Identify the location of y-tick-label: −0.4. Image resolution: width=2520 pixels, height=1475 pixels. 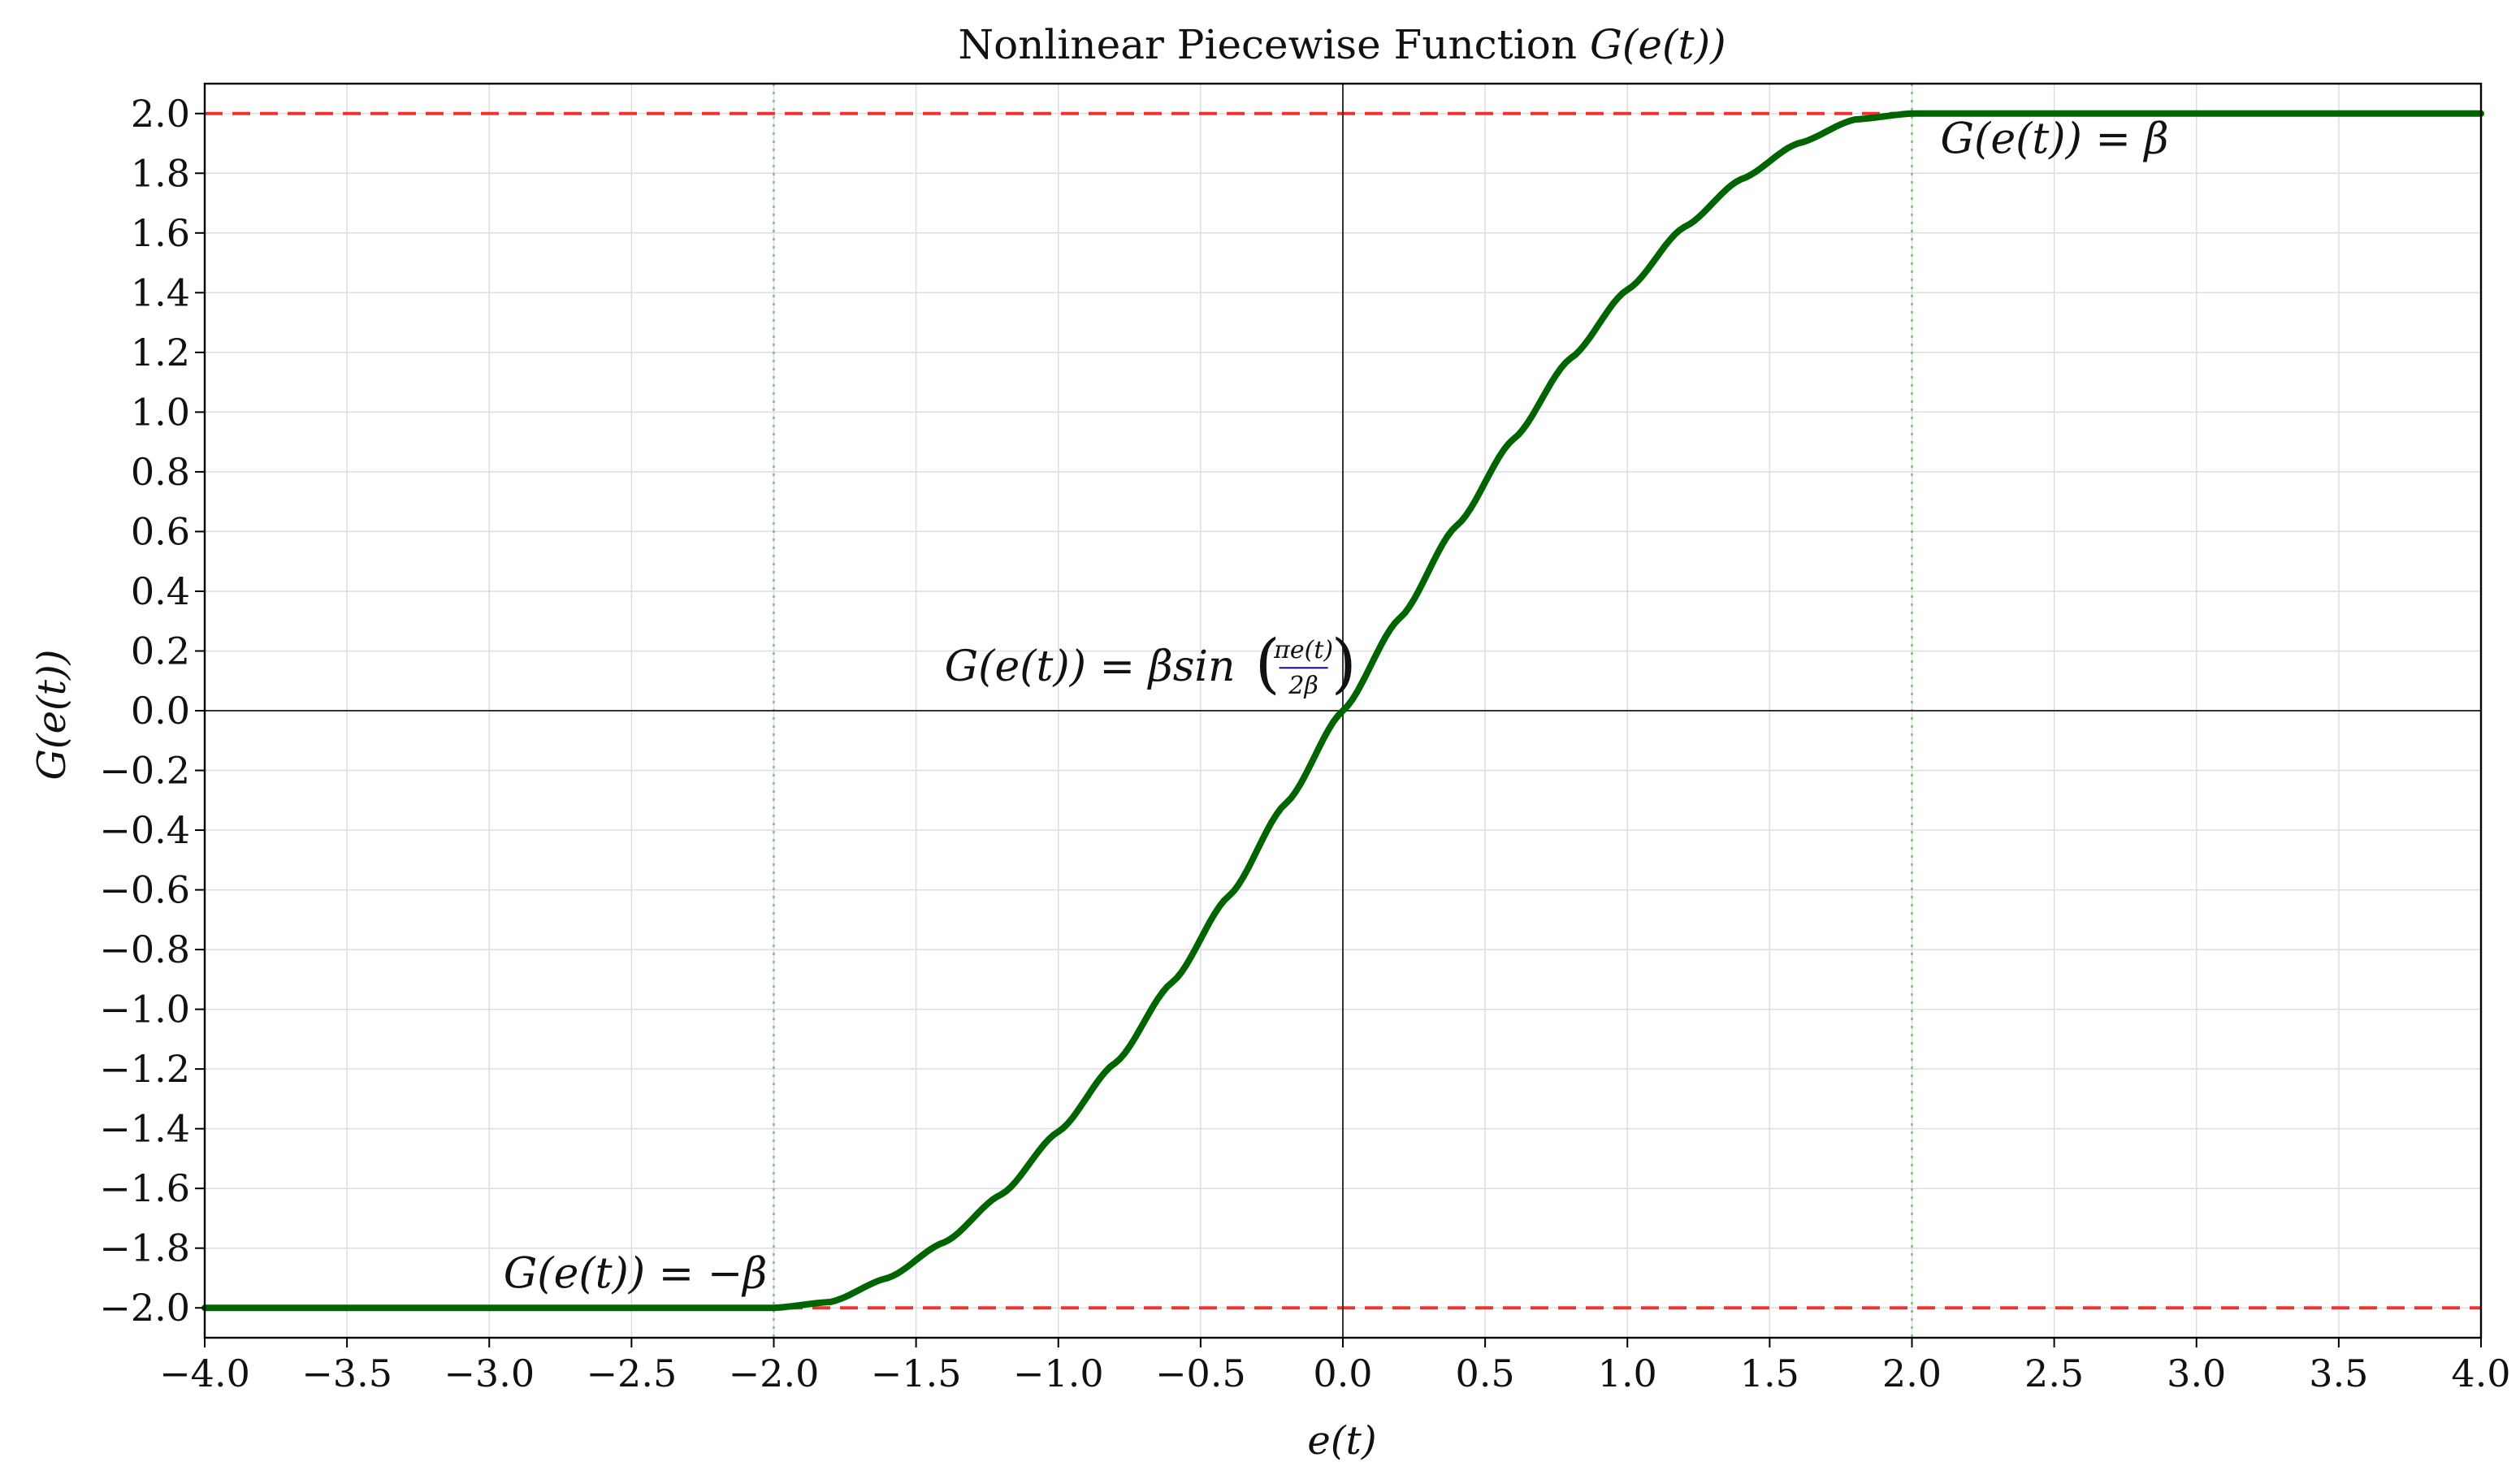
(144, 830).